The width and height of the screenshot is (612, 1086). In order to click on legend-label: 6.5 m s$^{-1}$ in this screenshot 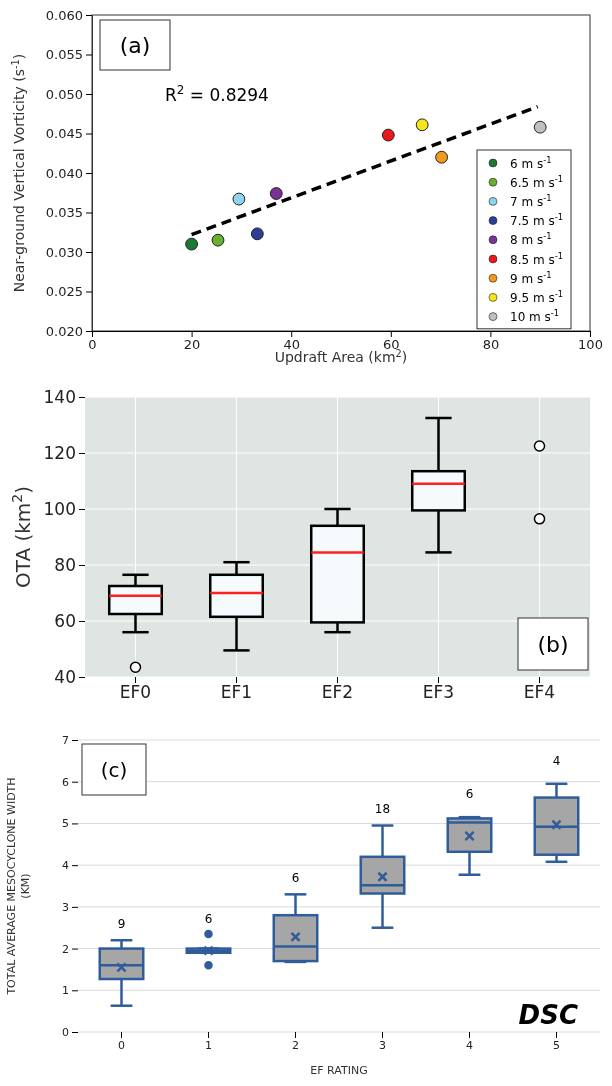, I will do `click(537, 181)`.